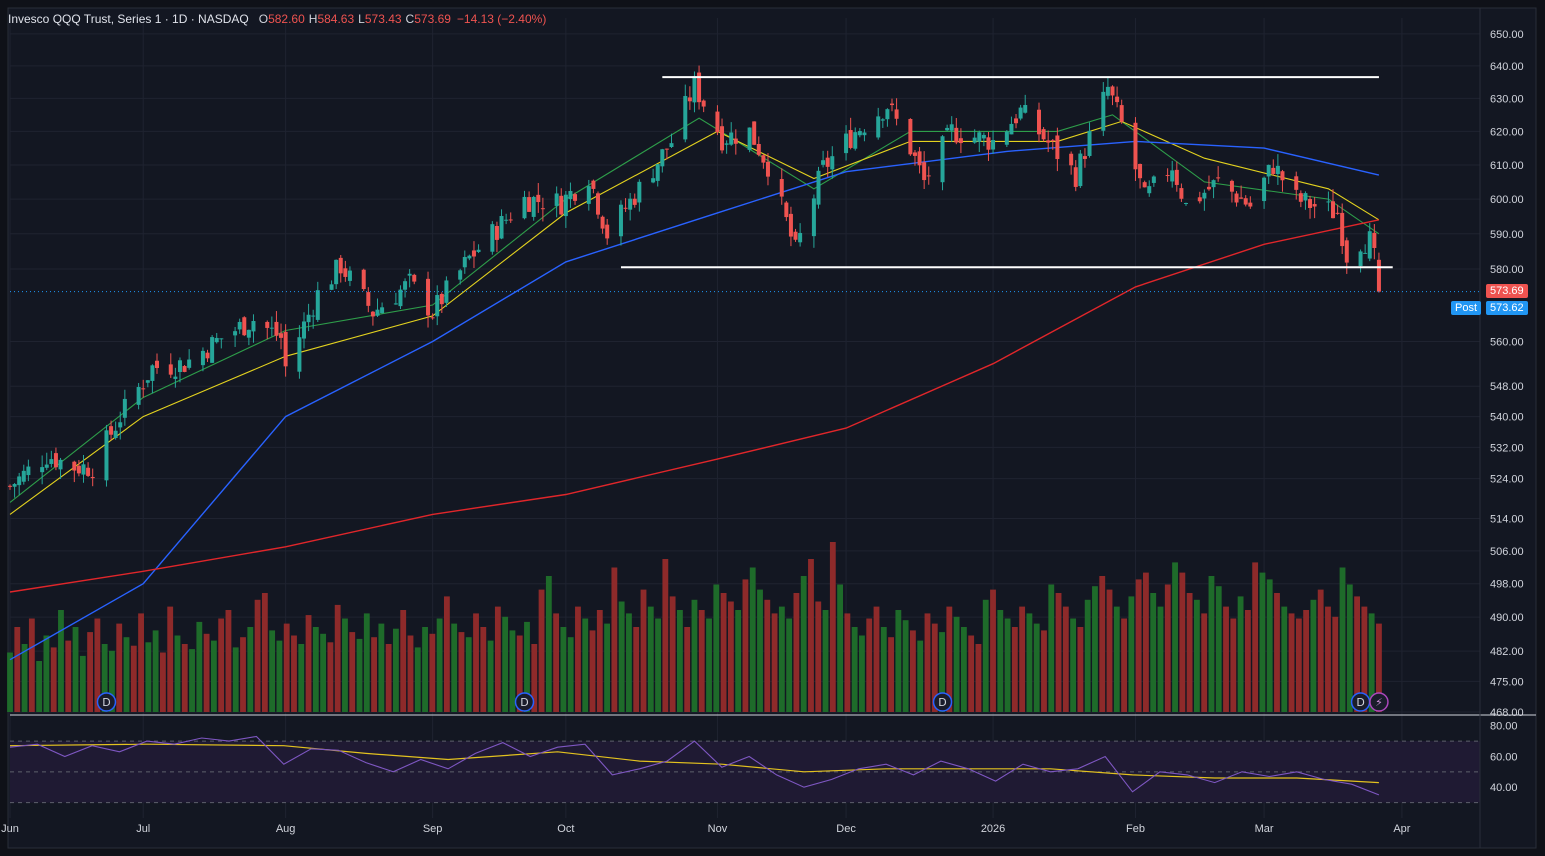 The image size is (1545, 856). Describe the element at coordinates (742, 702) in the screenshot. I see `event-markers: D D D D ⚡` at that location.